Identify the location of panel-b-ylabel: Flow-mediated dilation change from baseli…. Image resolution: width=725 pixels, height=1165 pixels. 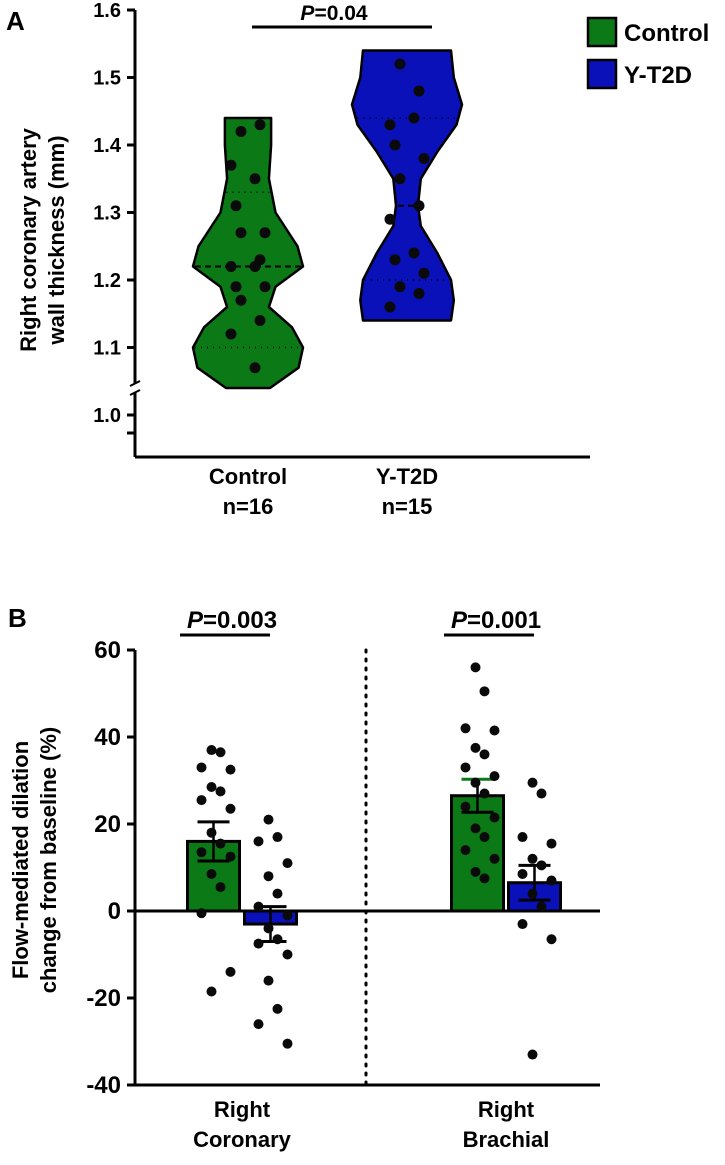
(34, 860).